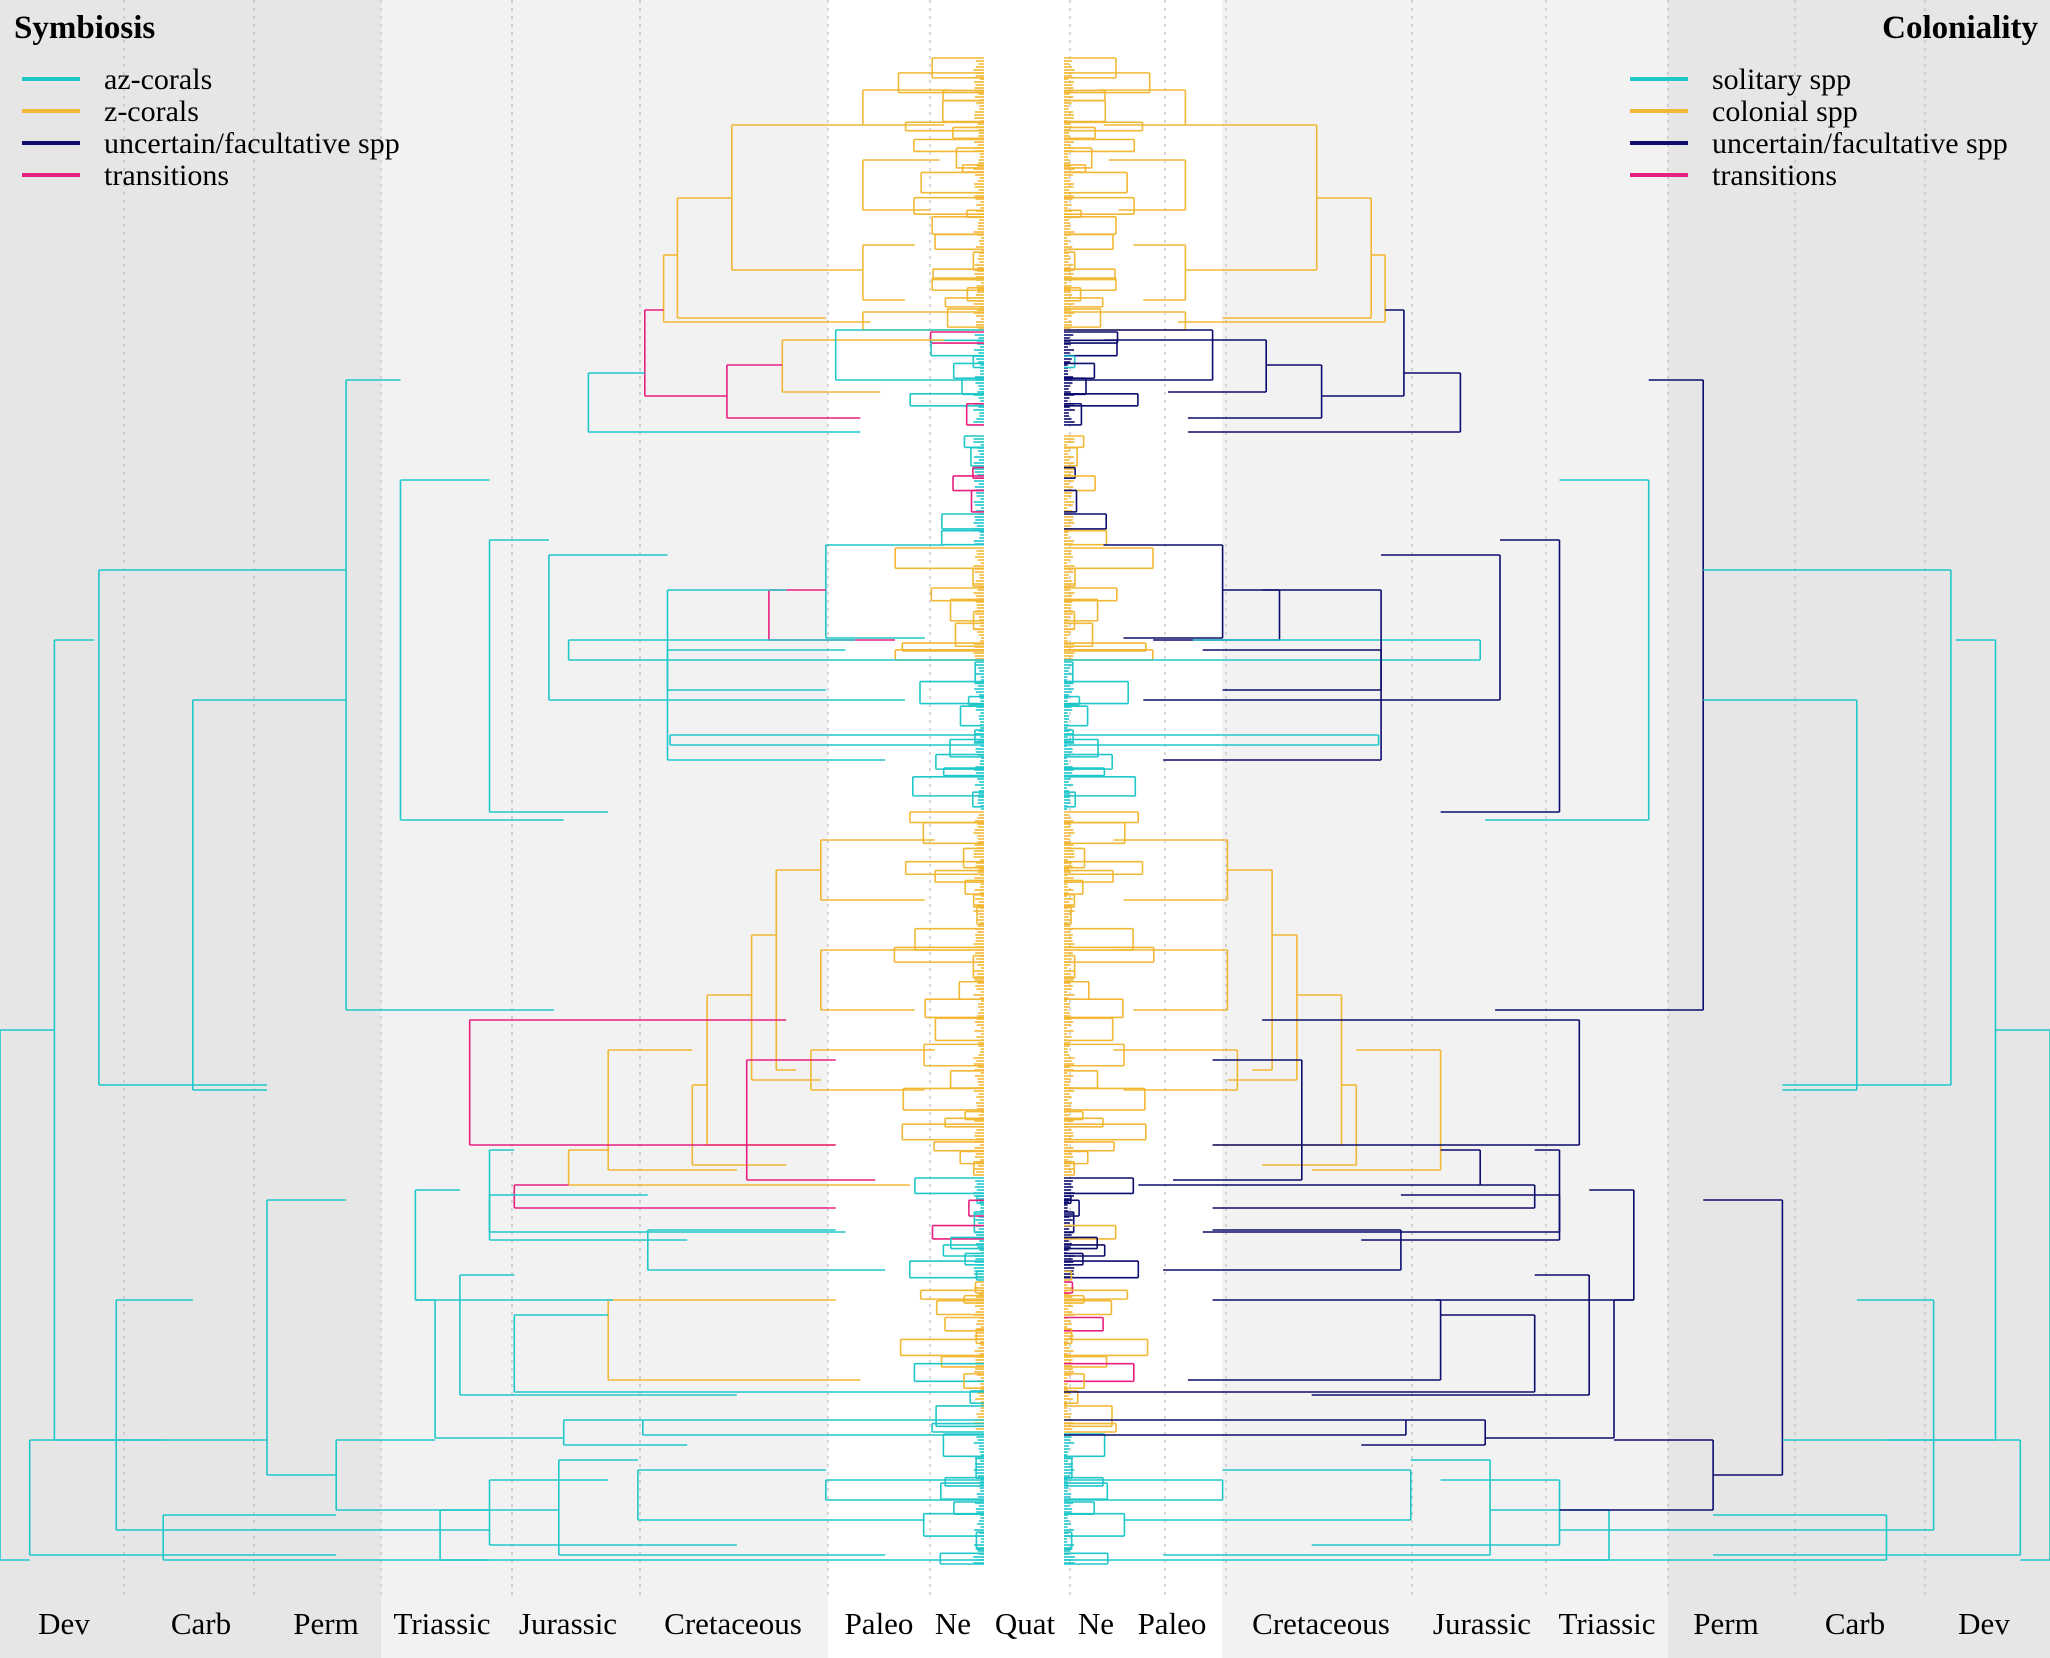 Image resolution: width=2050 pixels, height=1658 pixels. What do you see at coordinates (1960, 28) in the screenshot?
I see `right-panel-title: Coloniality` at bounding box center [1960, 28].